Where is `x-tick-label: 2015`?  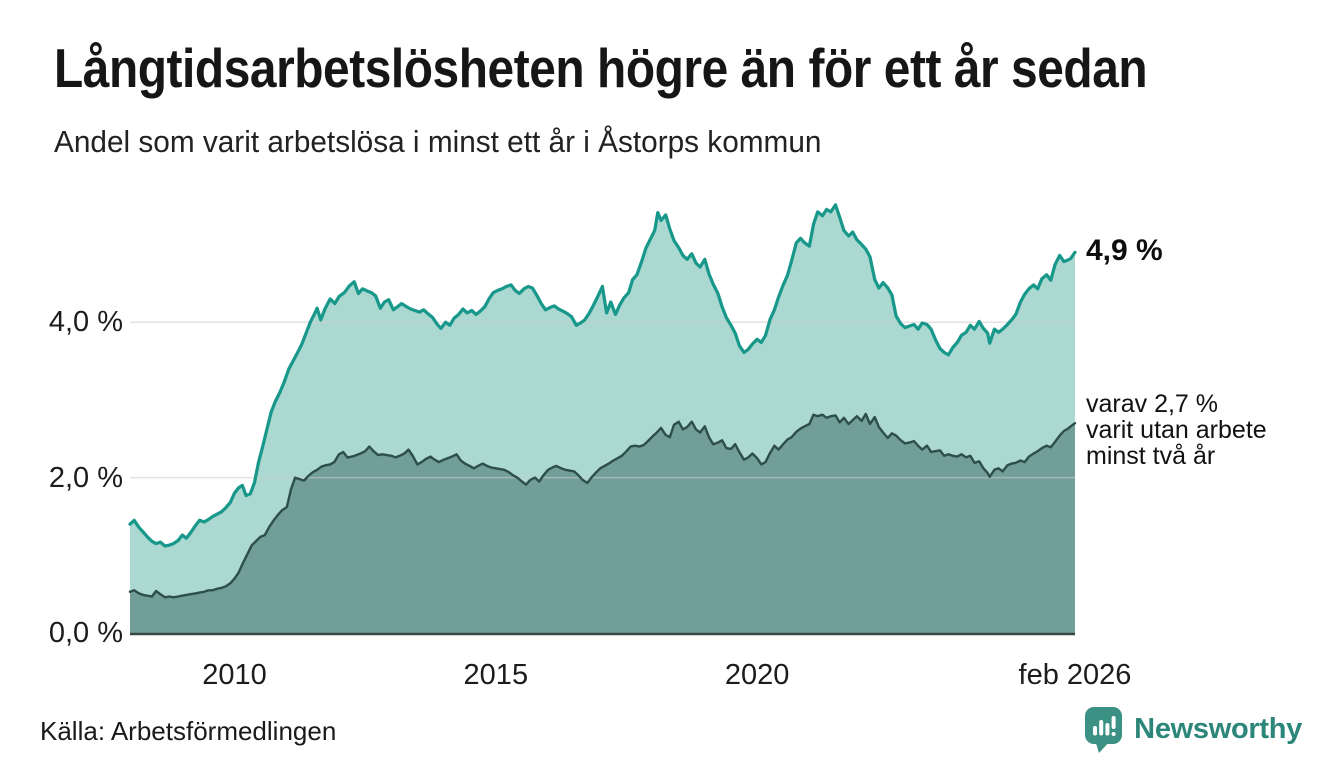
x-tick-label: 2015 is located at coordinates (496, 675).